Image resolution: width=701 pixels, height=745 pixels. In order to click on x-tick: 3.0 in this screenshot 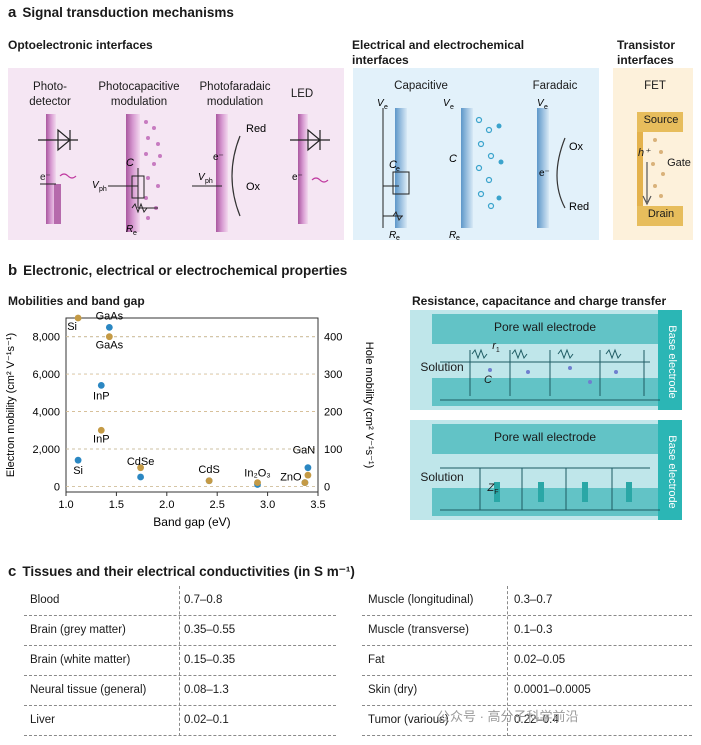, I will do `click(267, 505)`.